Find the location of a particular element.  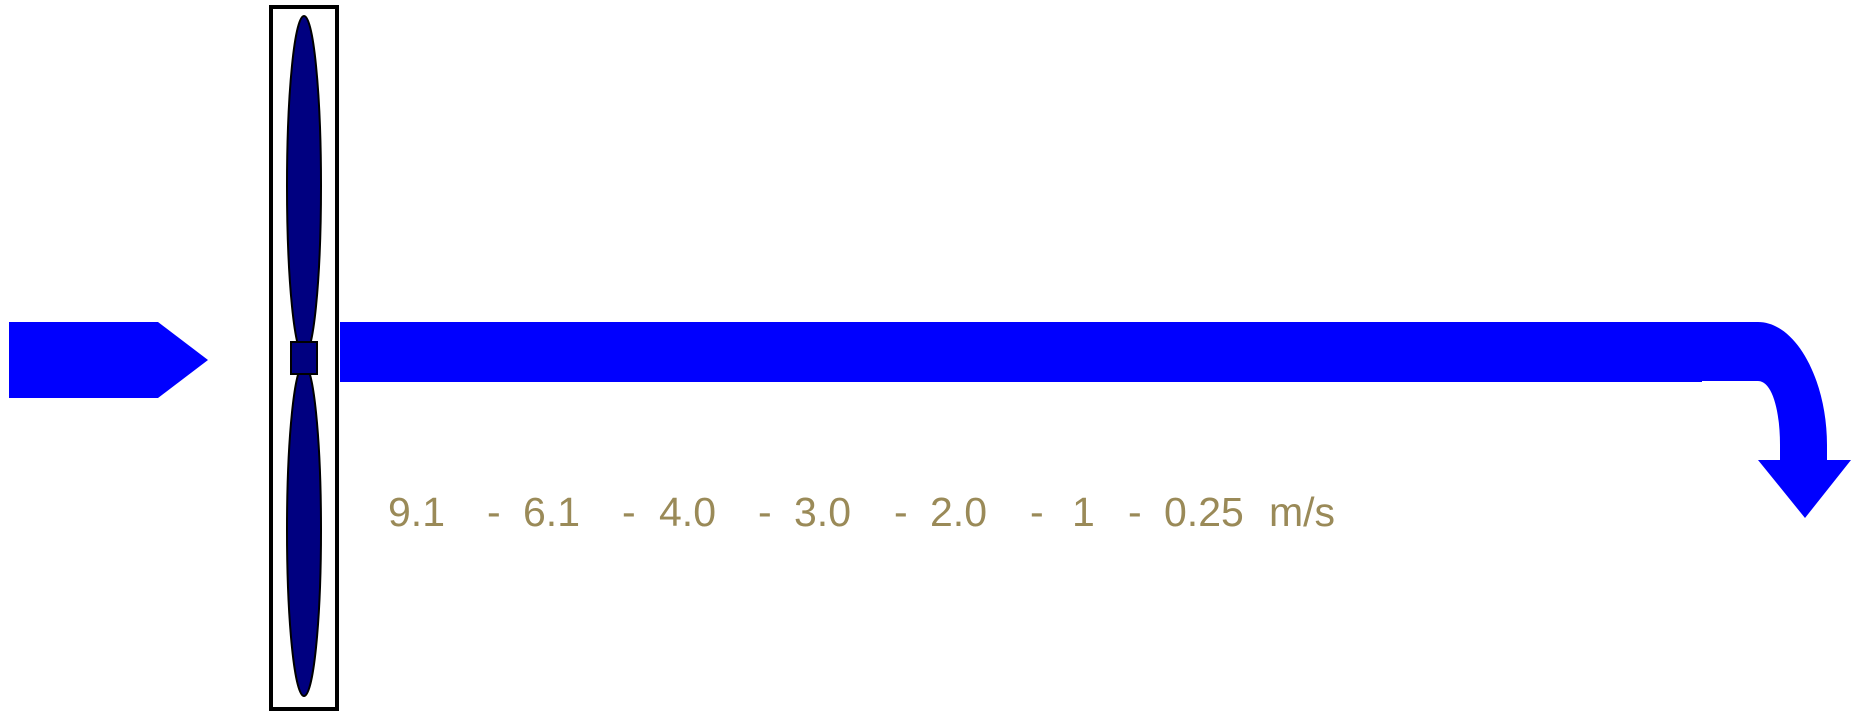

velocity-label: 4.0 is located at coordinates (687, 512).